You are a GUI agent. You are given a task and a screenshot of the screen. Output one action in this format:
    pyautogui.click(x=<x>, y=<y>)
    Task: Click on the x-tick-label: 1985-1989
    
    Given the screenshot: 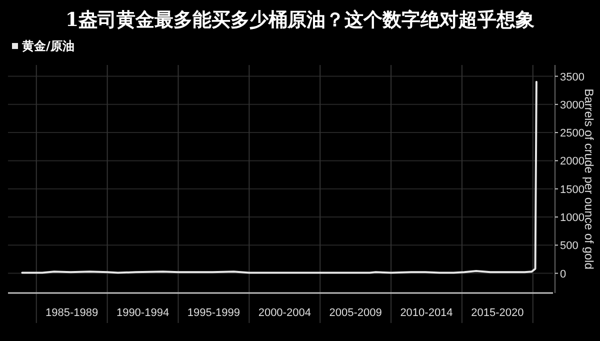 What is the action you would take?
    pyautogui.click(x=72, y=313)
    